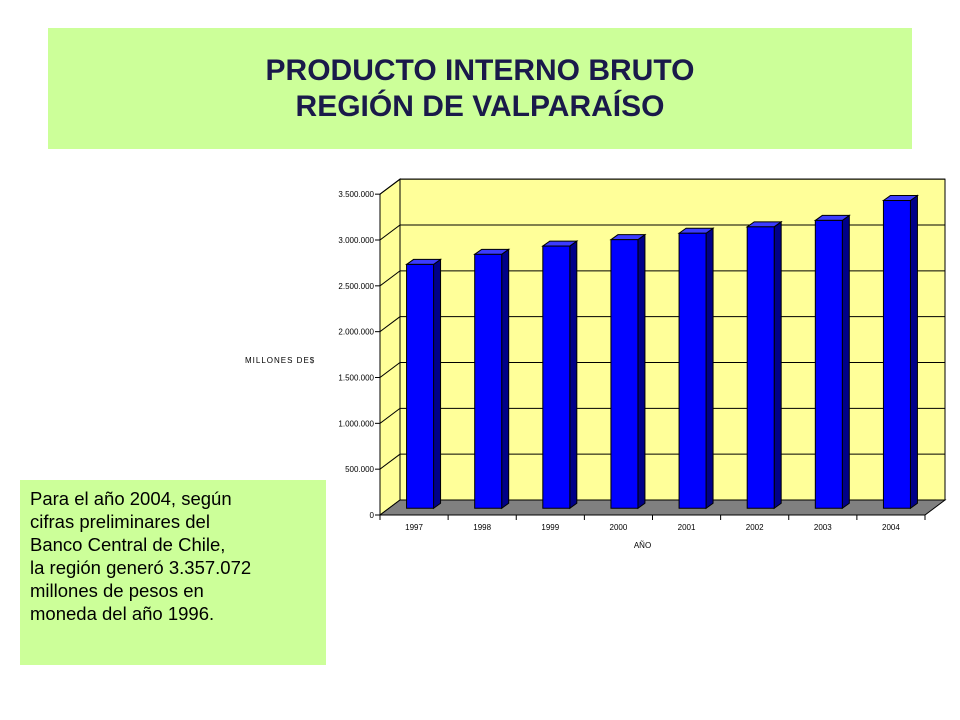 The width and height of the screenshot is (960, 720). Describe the element at coordinates (122, 613) in the screenshot. I see `note-line-6: moneda del año 1996.` at that location.